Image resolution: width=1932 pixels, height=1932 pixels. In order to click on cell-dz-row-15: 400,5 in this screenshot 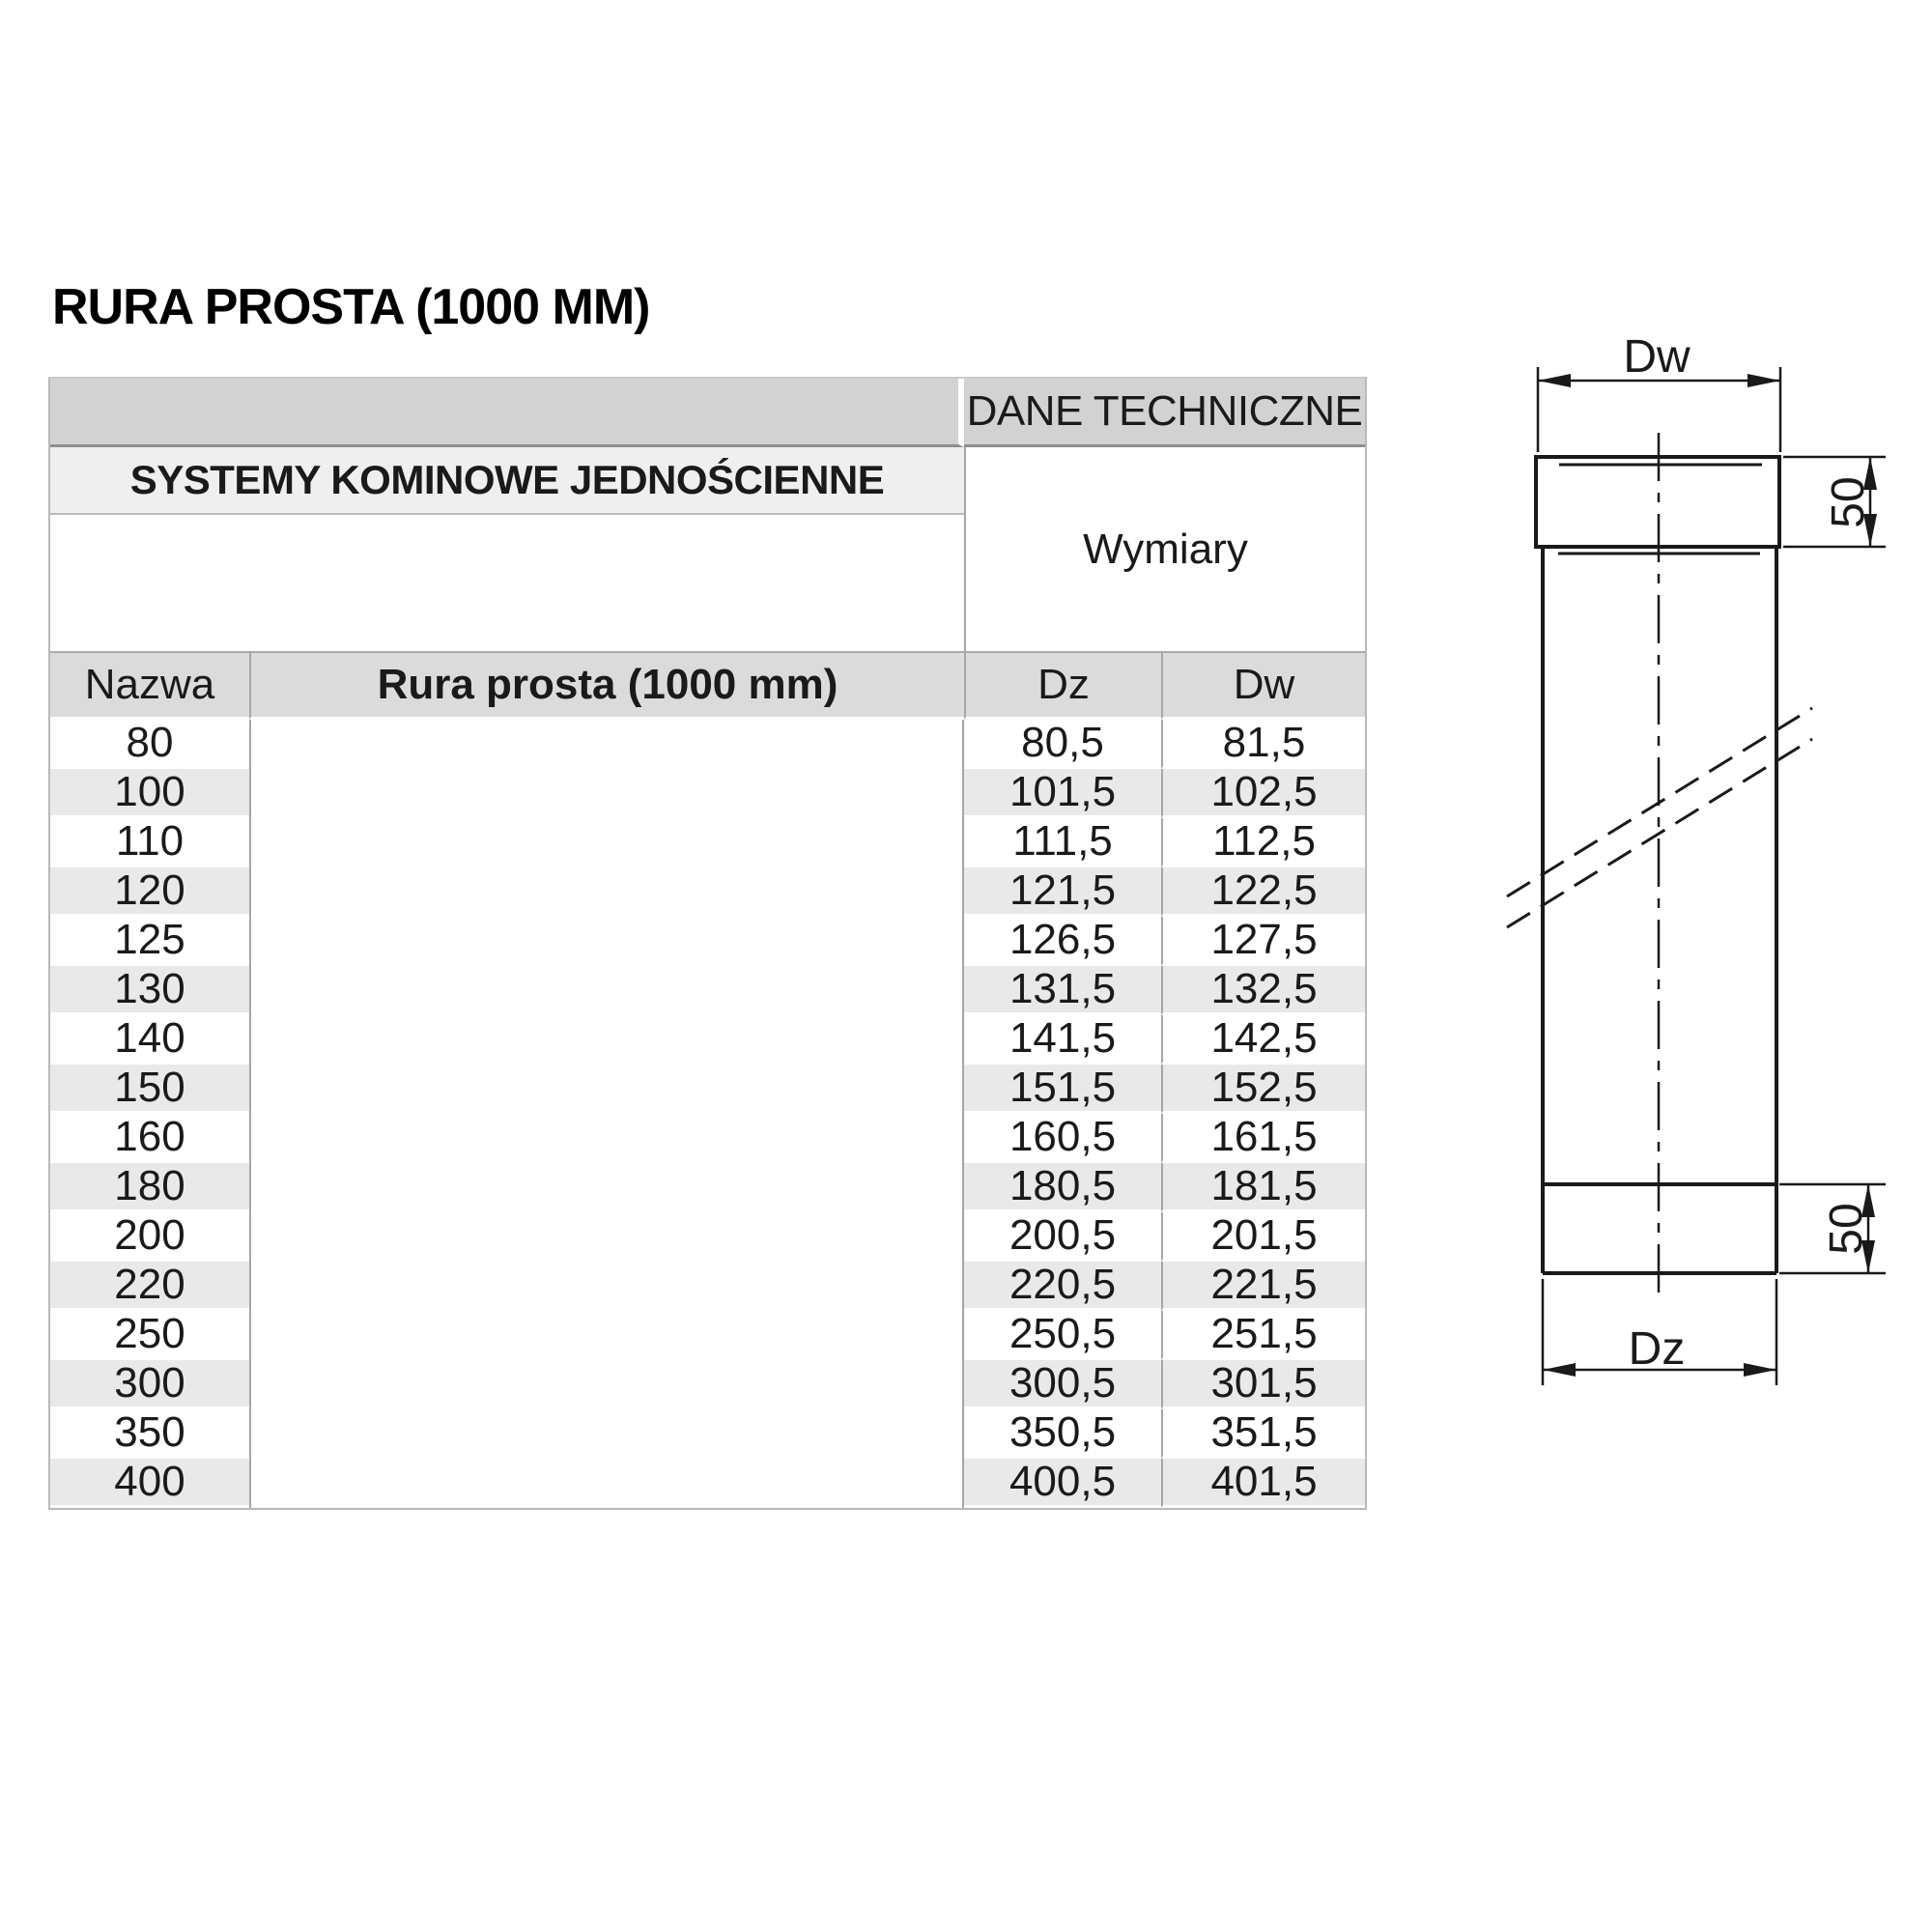, I will do `click(1062, 1483)`.